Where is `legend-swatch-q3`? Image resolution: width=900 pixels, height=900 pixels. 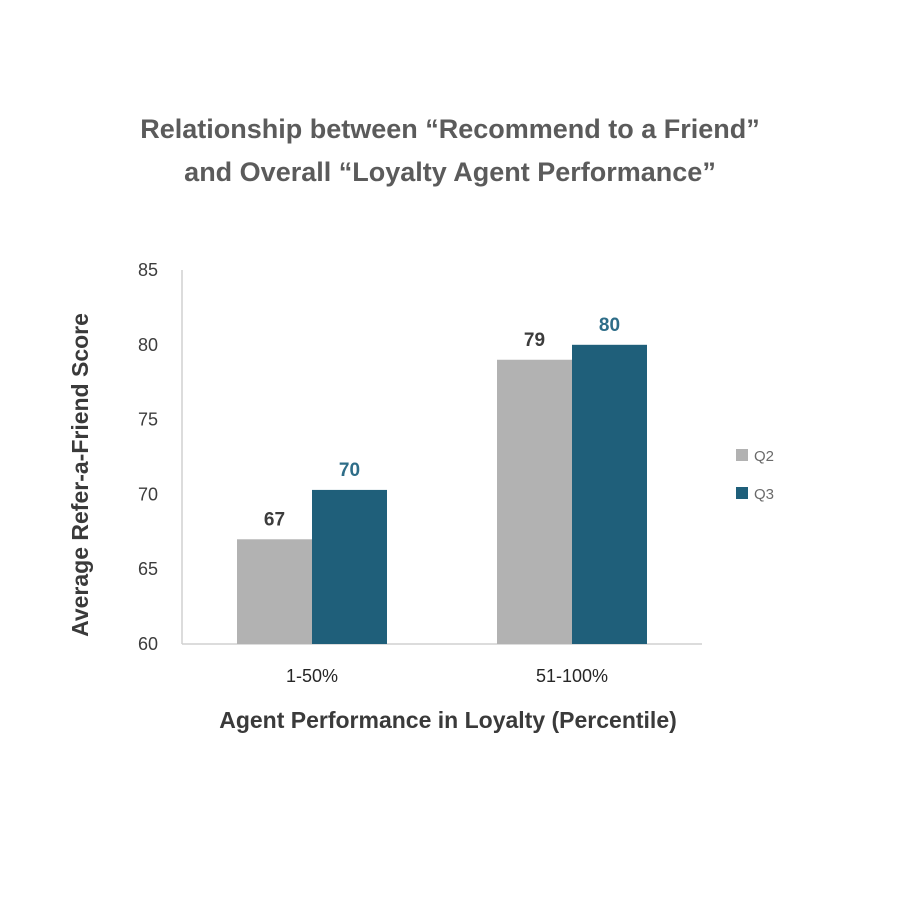 legend-swatch-q3 is located at coordinates (742, 493).